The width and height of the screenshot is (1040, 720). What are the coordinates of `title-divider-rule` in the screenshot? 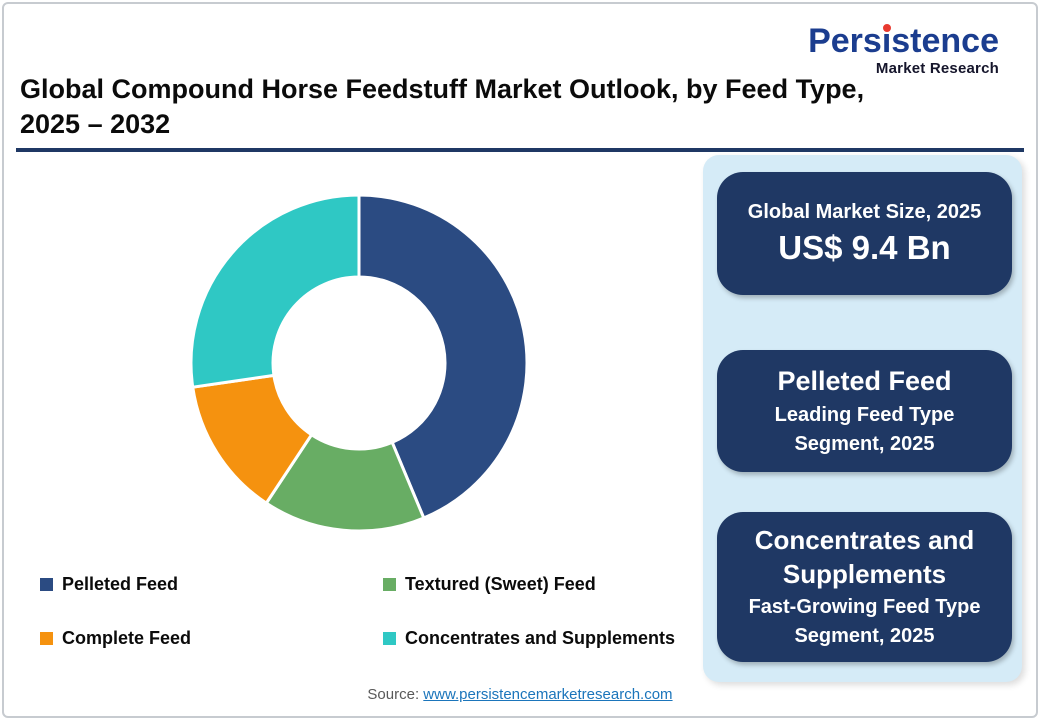 It's located at (520, 150).